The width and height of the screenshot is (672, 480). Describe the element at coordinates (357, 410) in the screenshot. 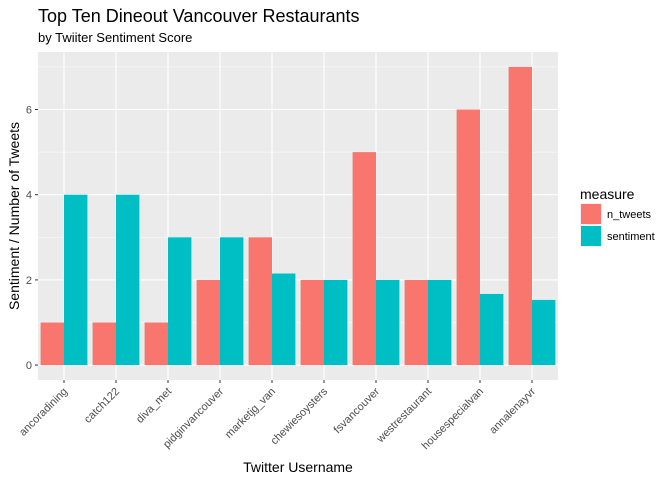

I see `x-tick-label: fsvancouver` at that location.